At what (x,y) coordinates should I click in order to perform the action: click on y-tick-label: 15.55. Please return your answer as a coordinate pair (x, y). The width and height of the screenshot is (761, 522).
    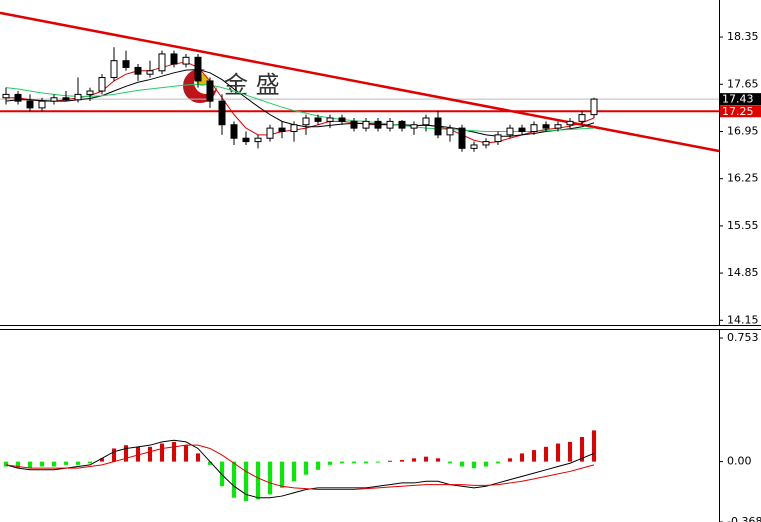
    Looking at the image, I should click on (743, 225).